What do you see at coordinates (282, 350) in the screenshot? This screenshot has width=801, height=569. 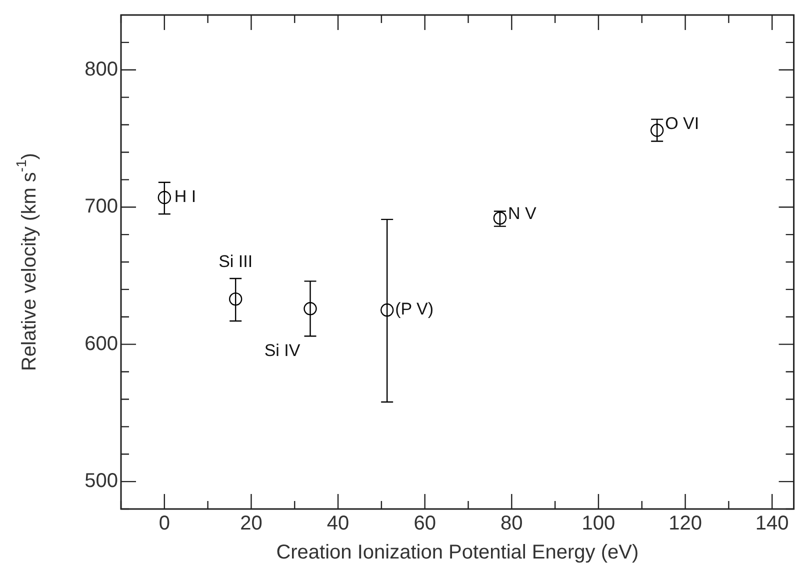 I see `annotation: Si IV` at bounding box center [282, 350].